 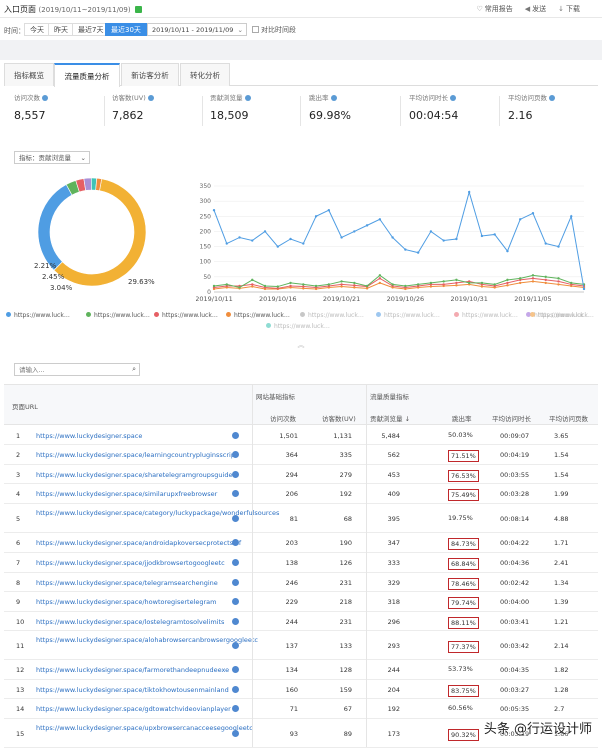 I want to click on col-duration: 平均访问时长, so click(x=511, y=419).